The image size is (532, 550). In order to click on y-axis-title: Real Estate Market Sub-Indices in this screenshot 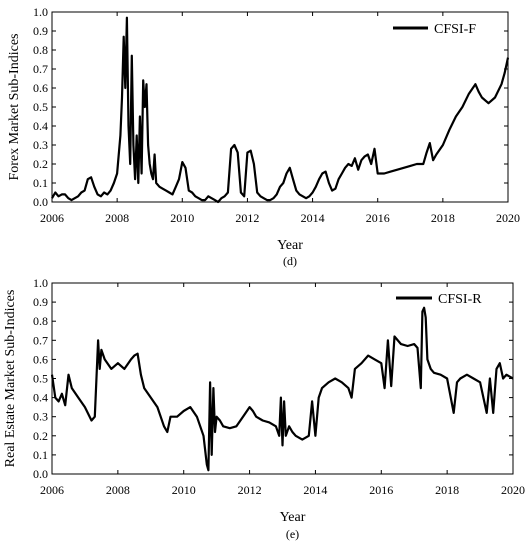, I will do `click(10, 379)`.